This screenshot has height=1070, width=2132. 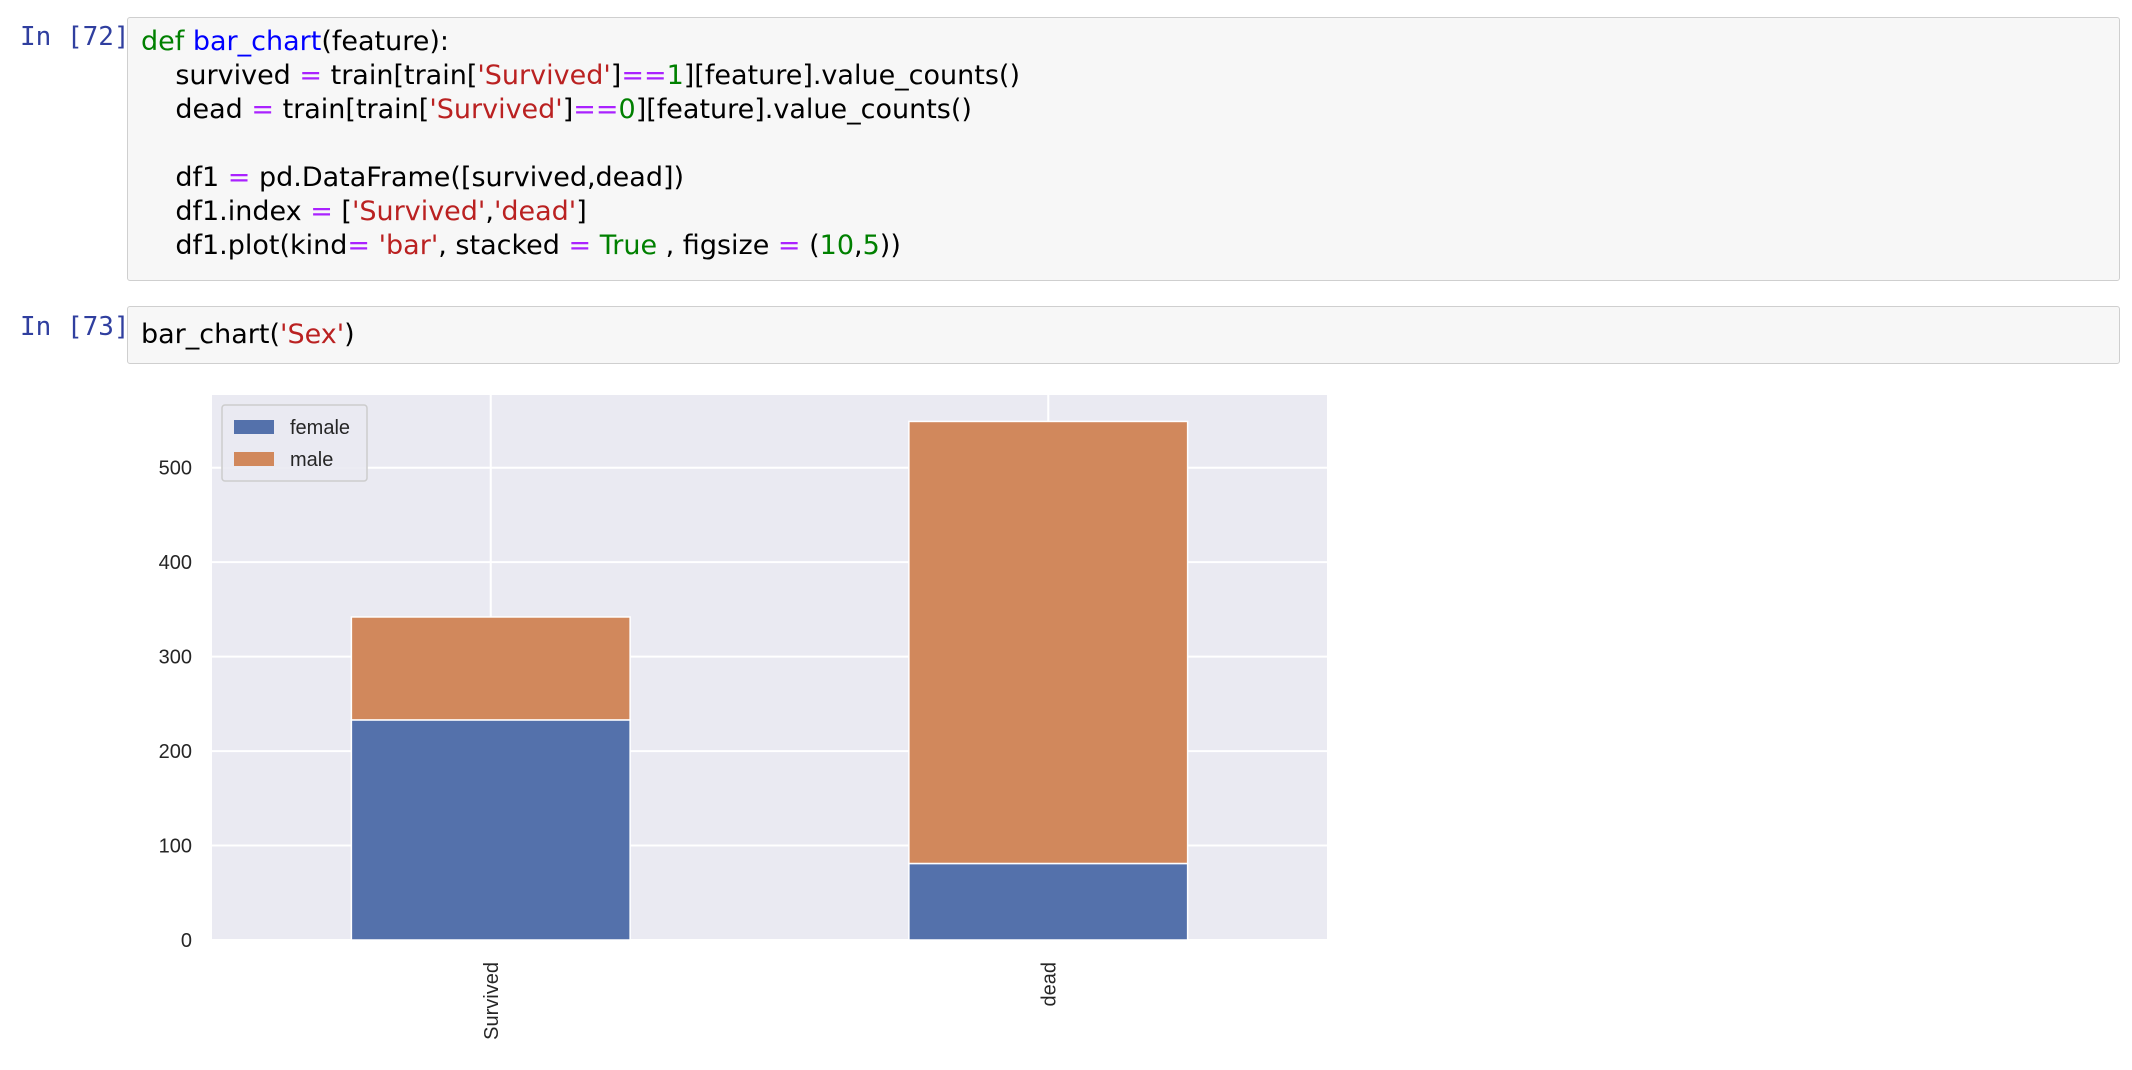 I want to click on legend-label: male, so click(x=311, y=460).